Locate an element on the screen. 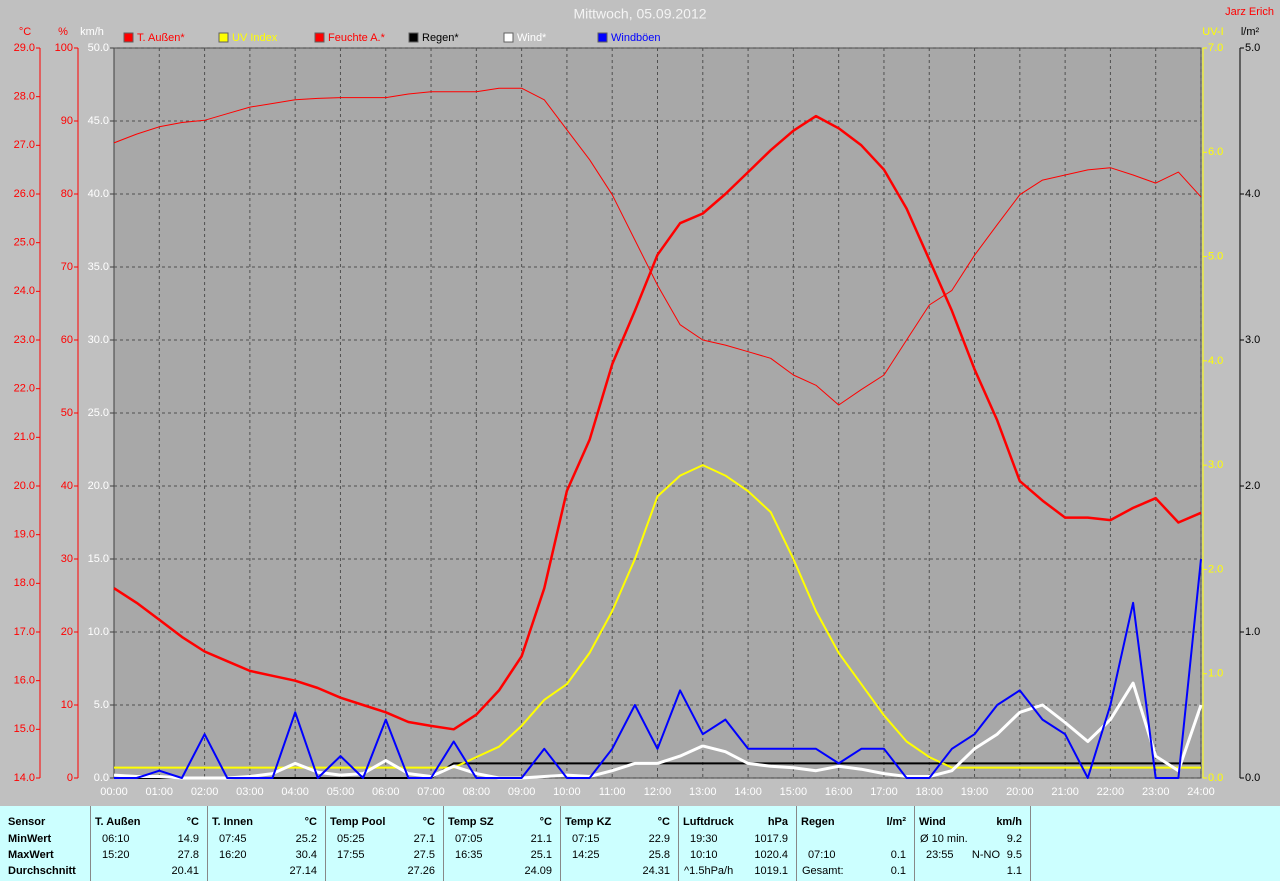  y-tick-label: 50 is located at coordinates (67, 413).